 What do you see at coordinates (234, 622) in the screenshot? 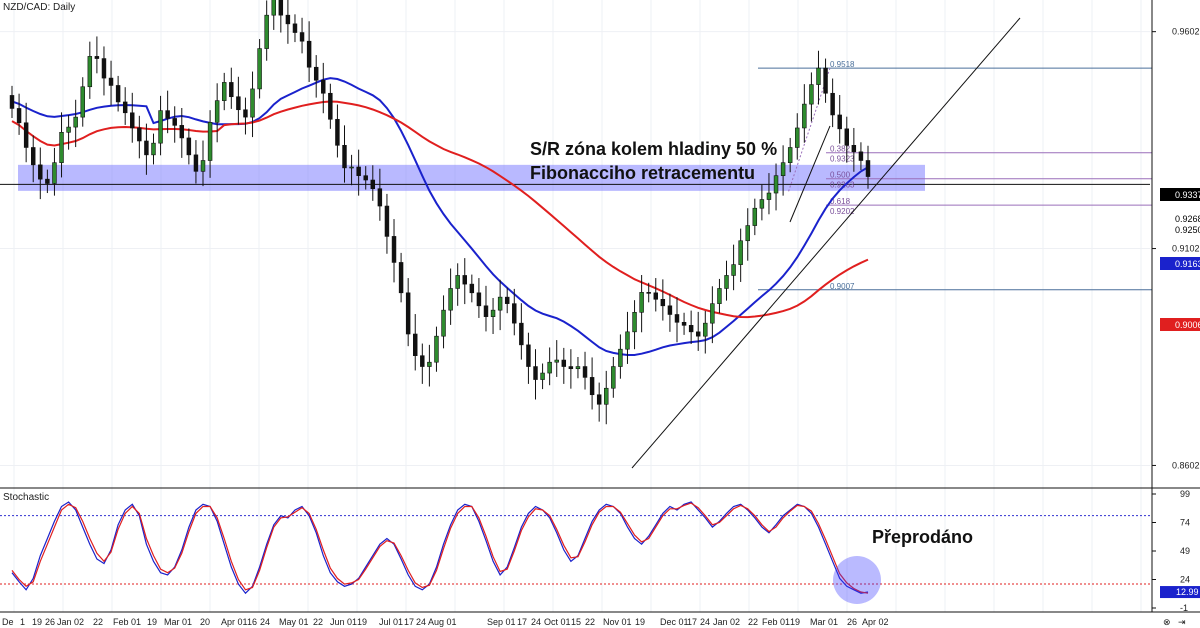
I see `x-tick-label: Apr 01` at bounding box center [234, 622].